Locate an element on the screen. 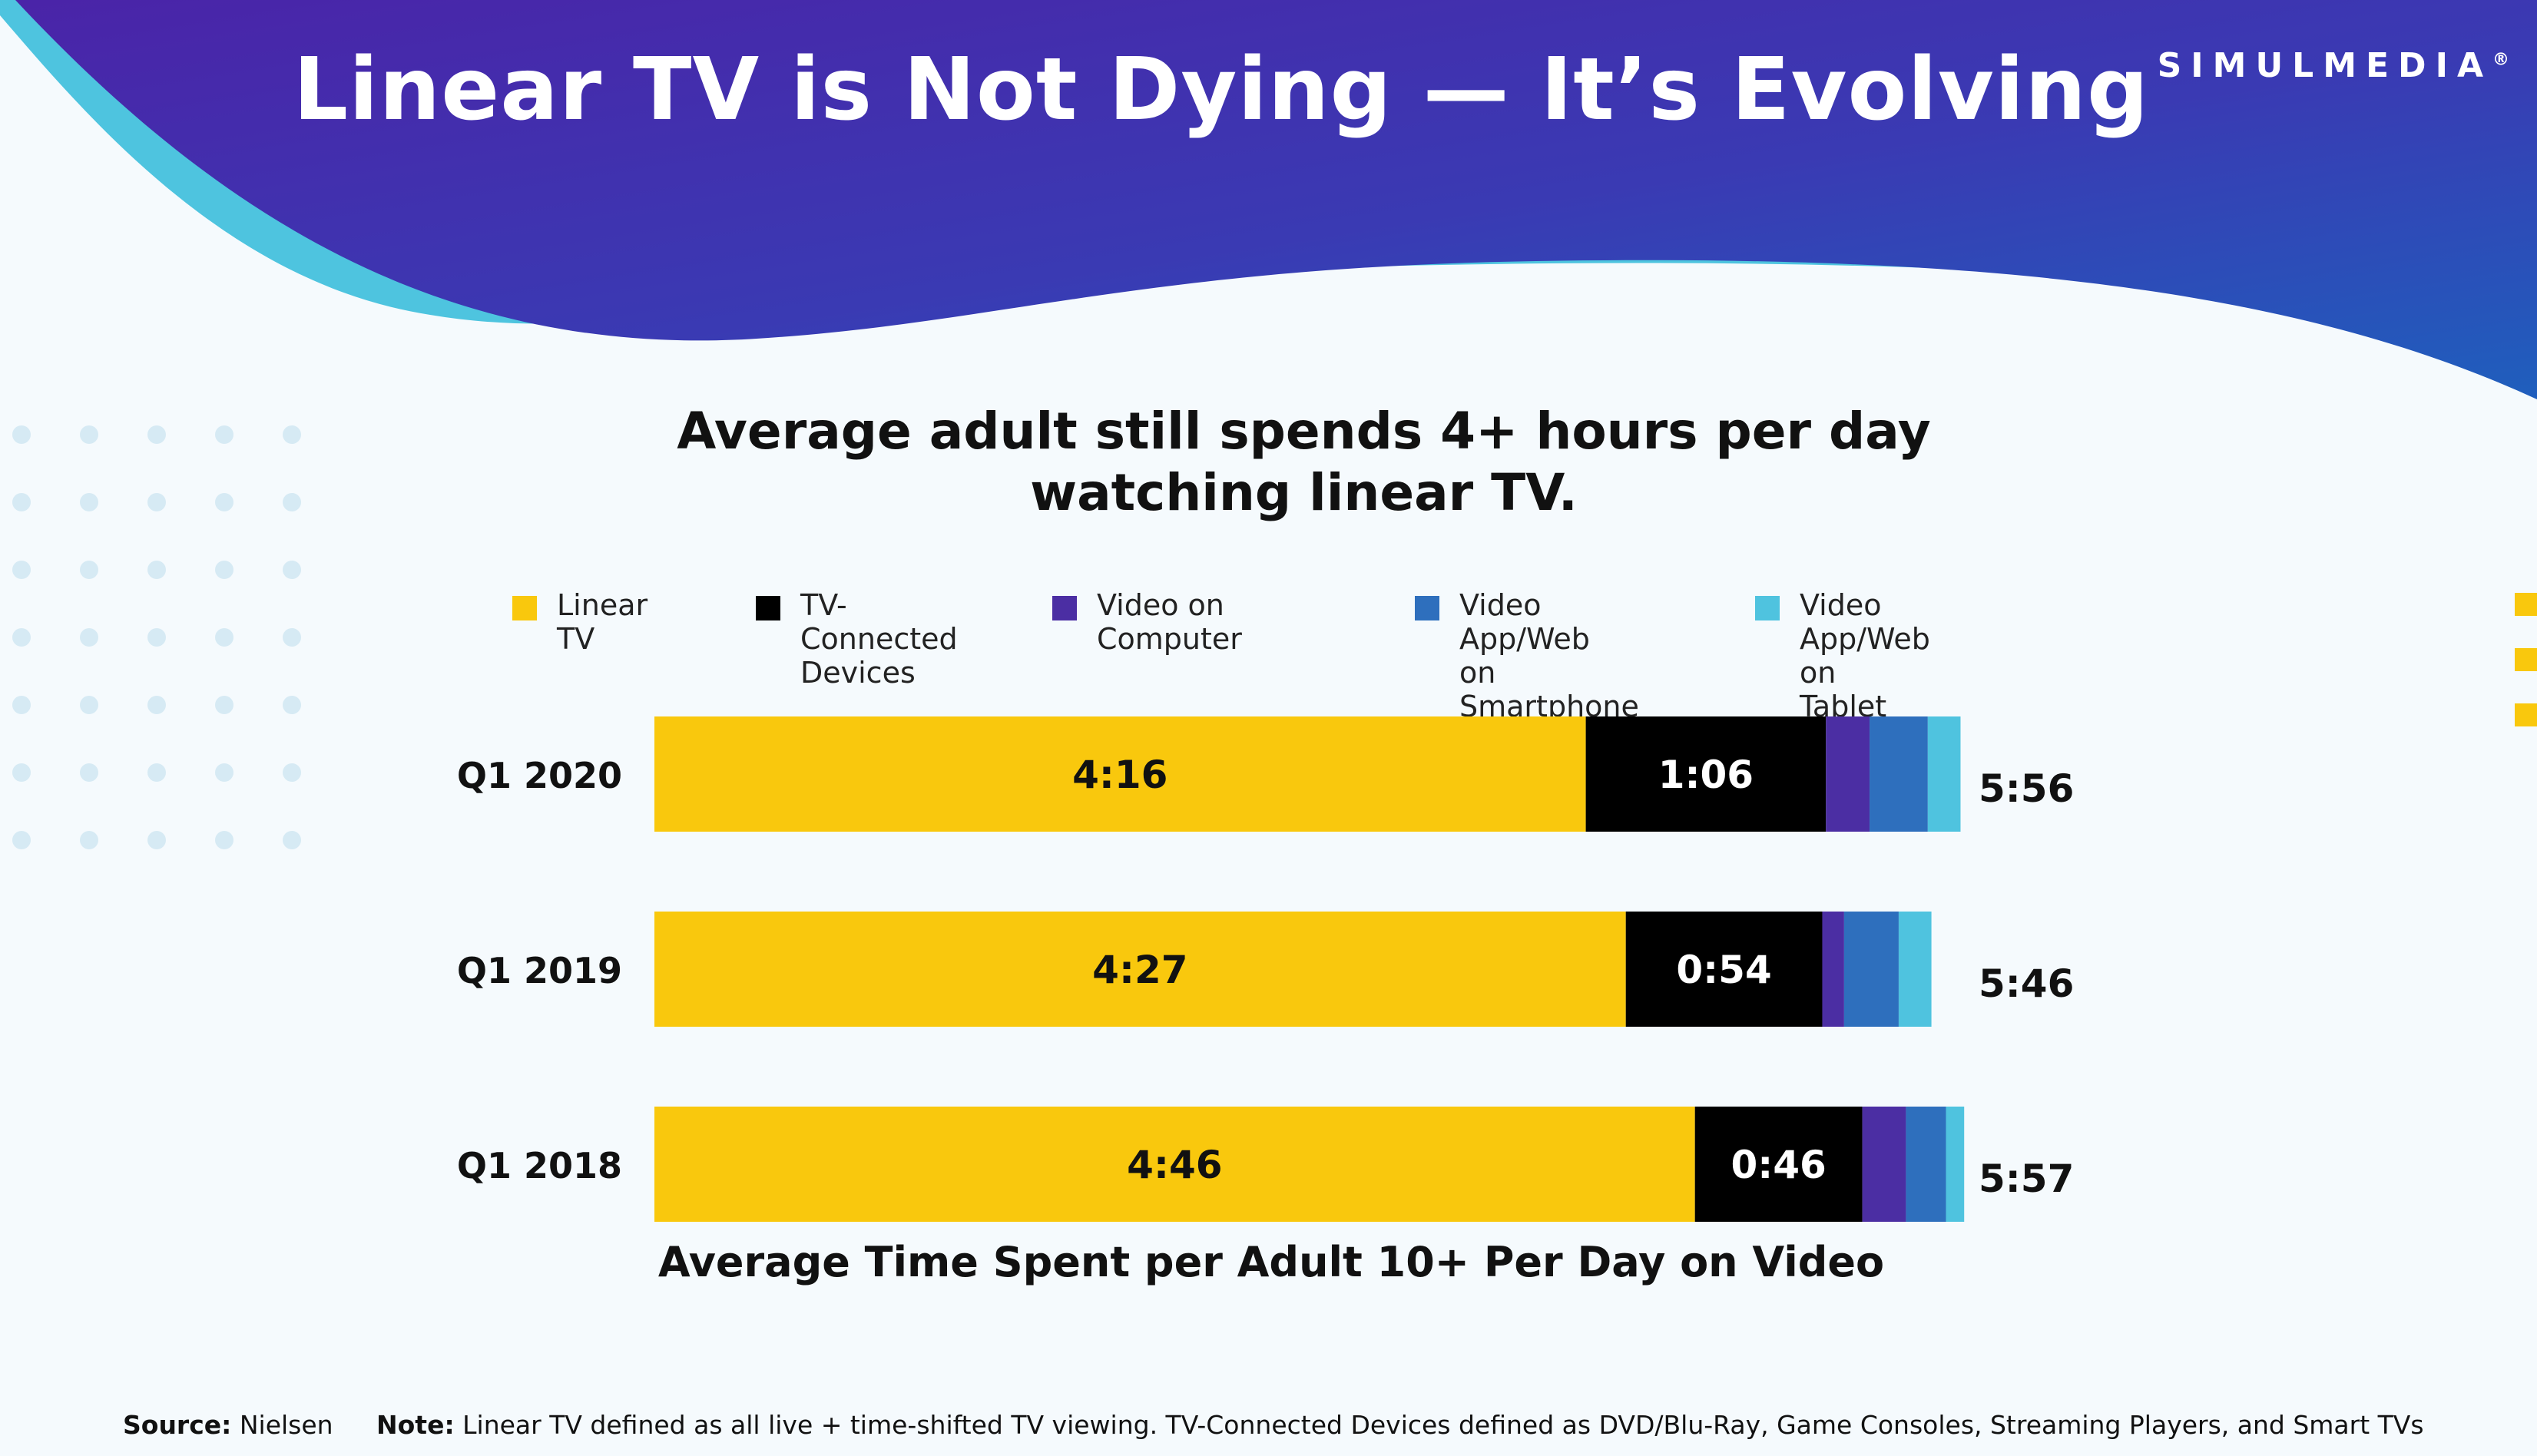 The width and height of the screenshot is (2537, 1456). source-value: Nielsen is located at coordinates (286, 1425).